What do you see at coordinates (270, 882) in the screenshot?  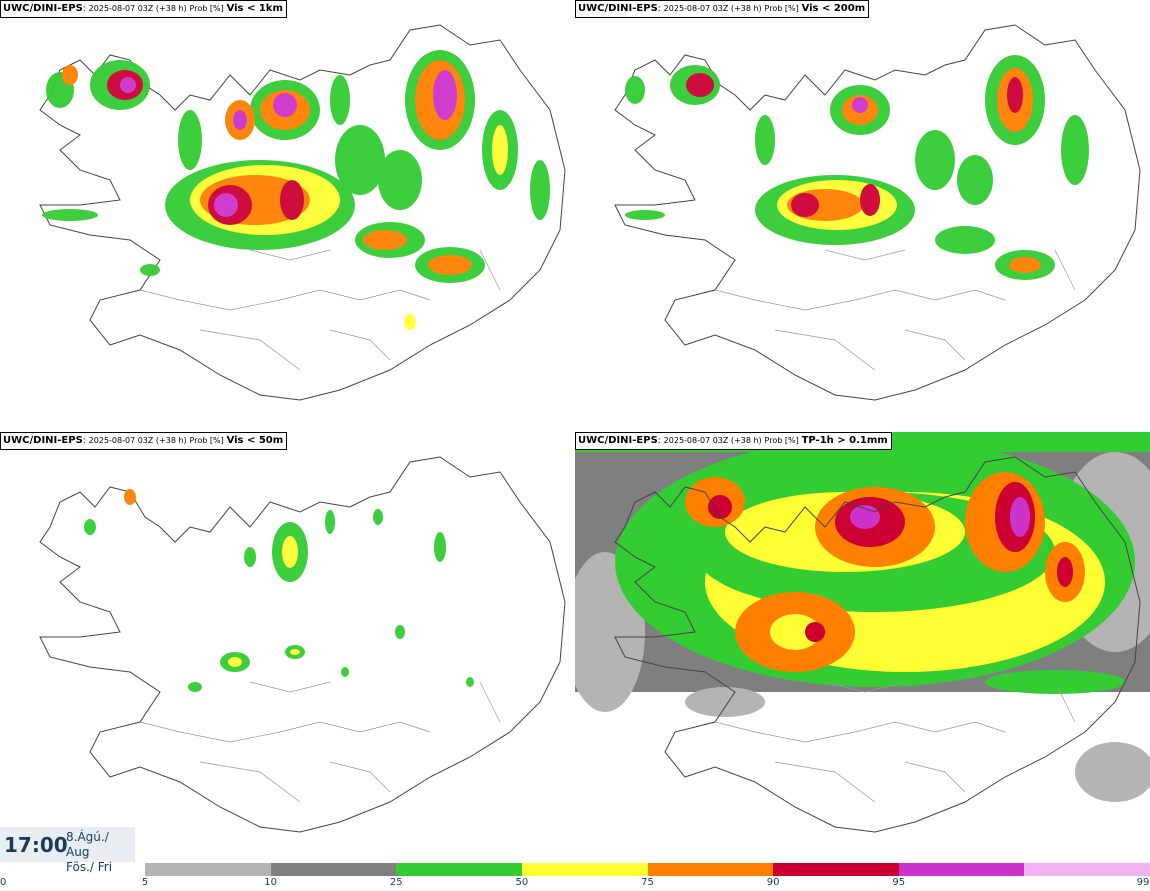 I see `colorbar-tick-label: 10` at bounding box center [270, 882].